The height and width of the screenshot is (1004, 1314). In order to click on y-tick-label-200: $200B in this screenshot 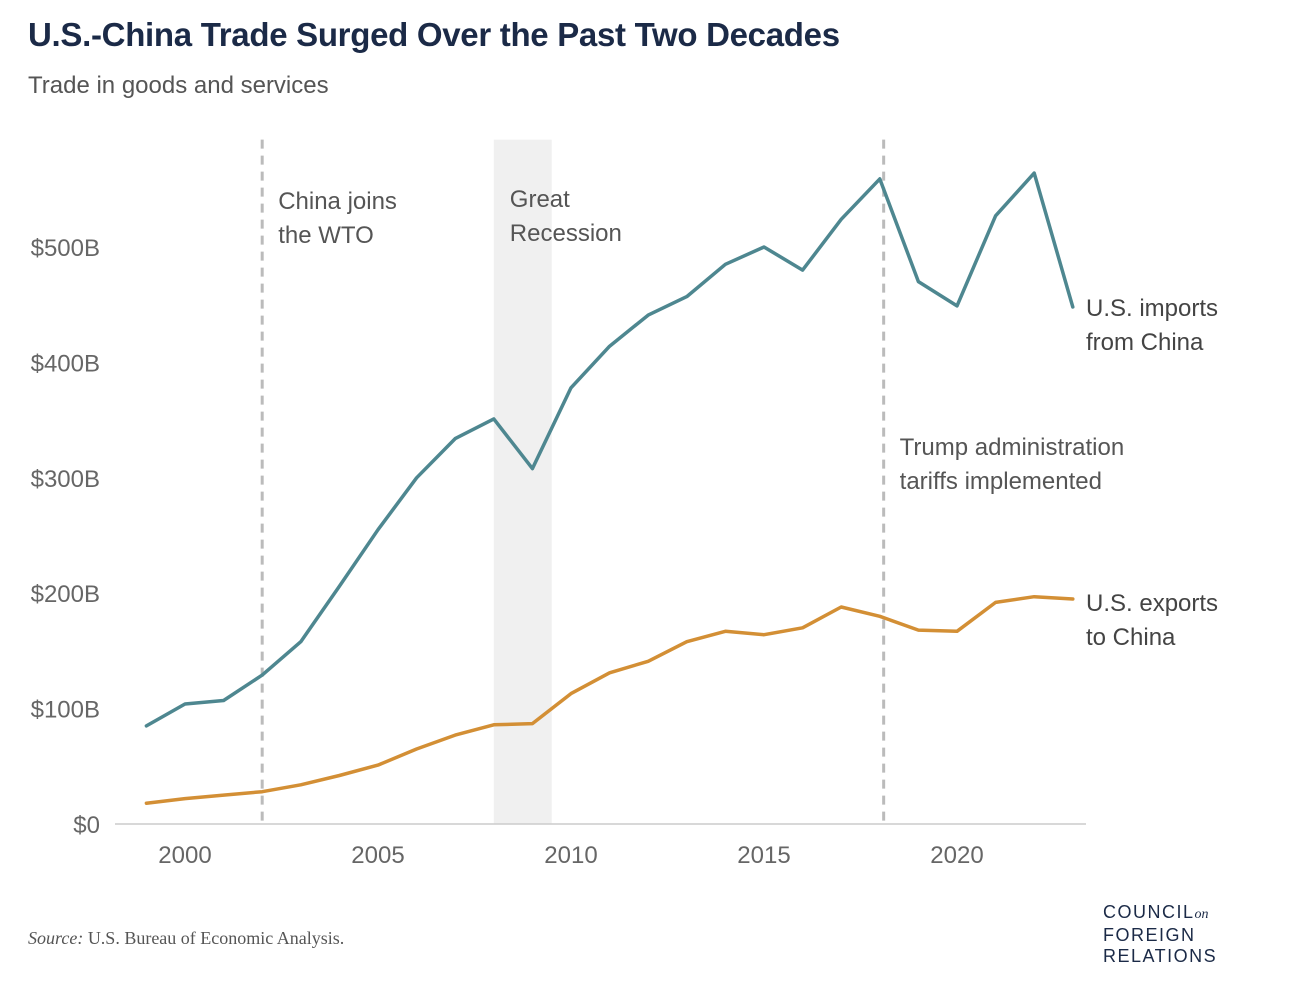, I will do `click(65, 594)`.